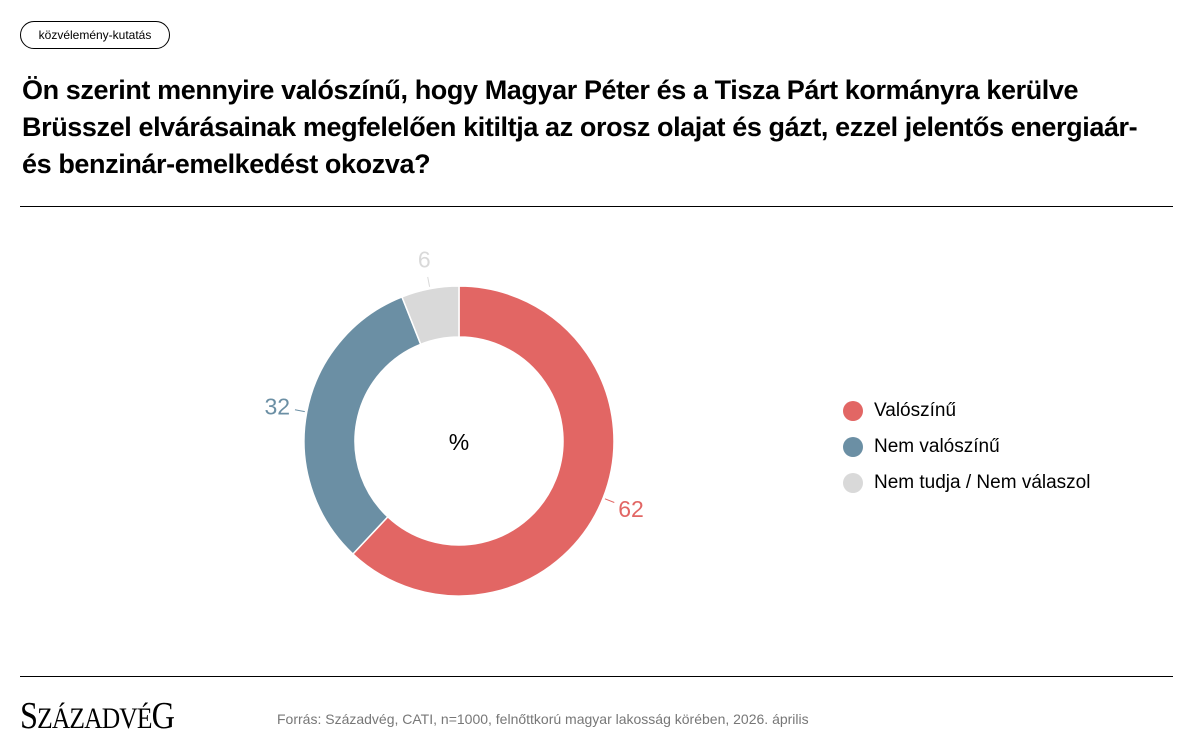 This screenshot has height=752, width=1193. I want to click on legend-item: Nem tudja / Nem válaszol, so click(966, 483).